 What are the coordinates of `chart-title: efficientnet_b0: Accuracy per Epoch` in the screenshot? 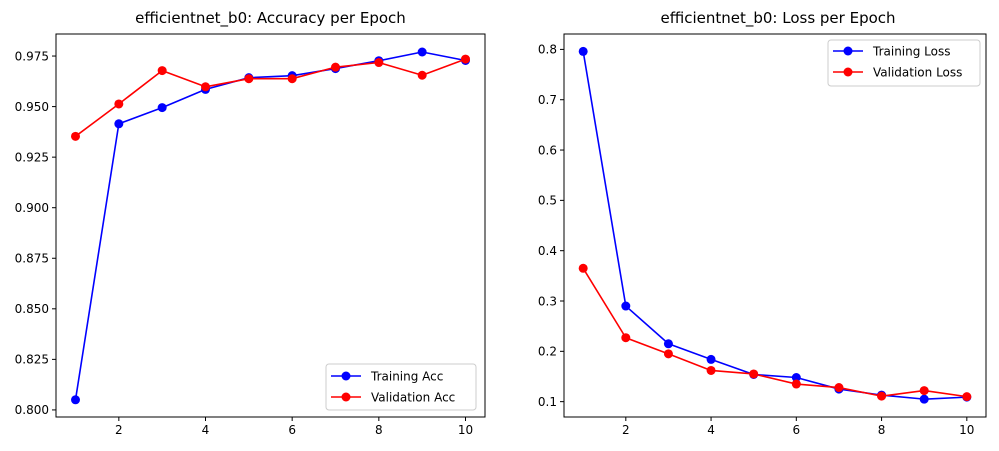 It's located at (270, 18).